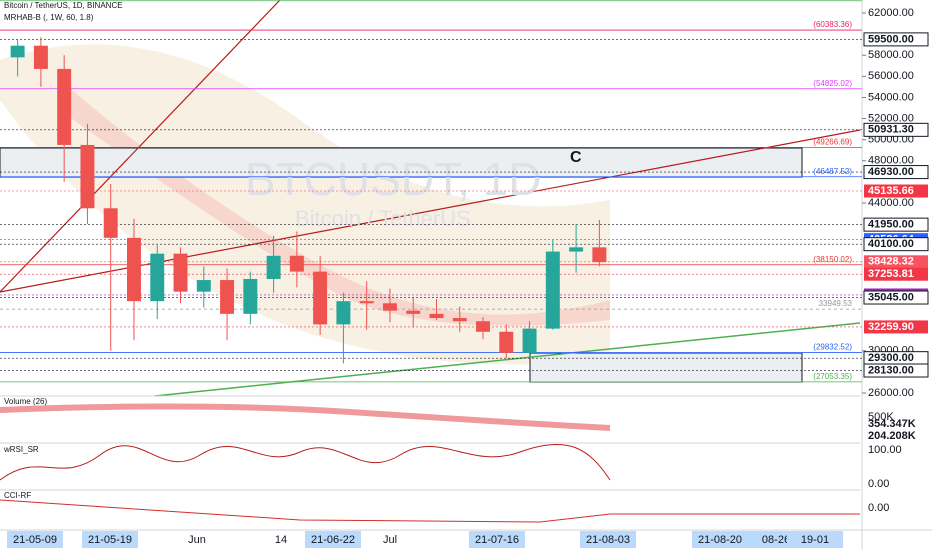  I want to click on date-label: 21-05-09, so click(35, 540).